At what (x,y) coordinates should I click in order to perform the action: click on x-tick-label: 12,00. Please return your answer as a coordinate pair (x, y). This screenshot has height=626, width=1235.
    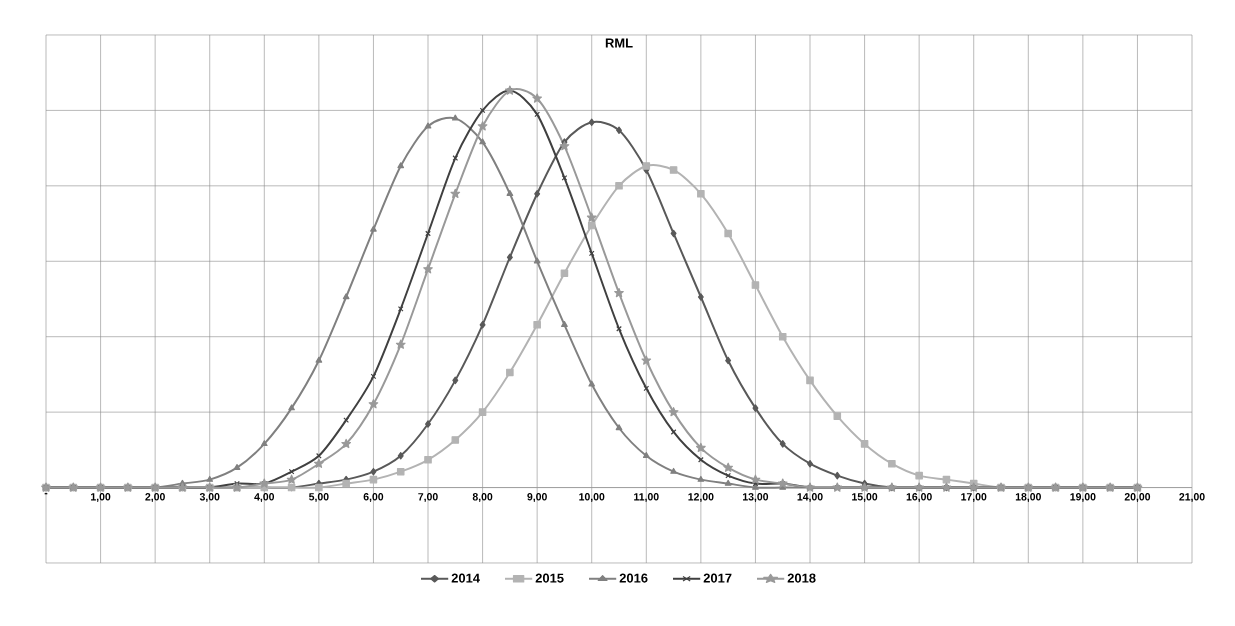
    Looking at the image, I should click on (701, 497).